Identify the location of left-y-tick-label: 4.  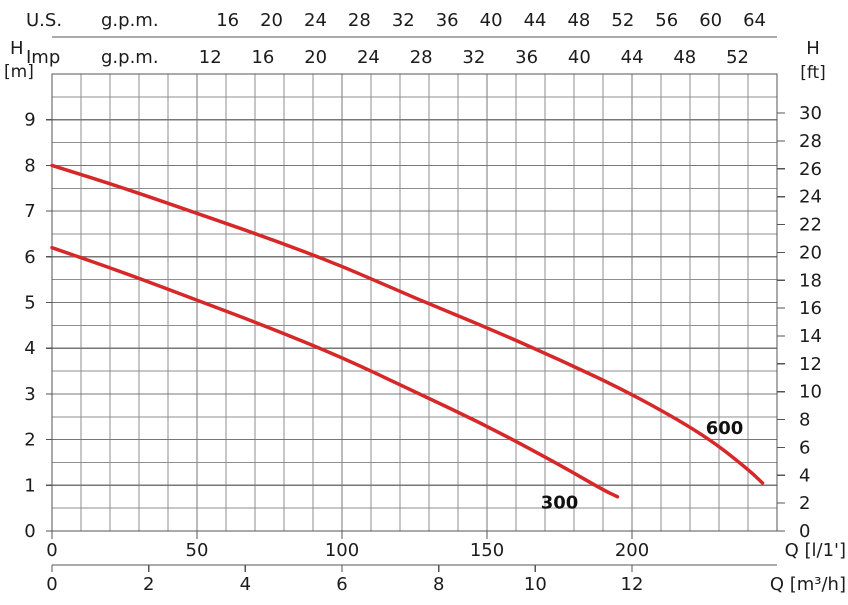
(29, 348).